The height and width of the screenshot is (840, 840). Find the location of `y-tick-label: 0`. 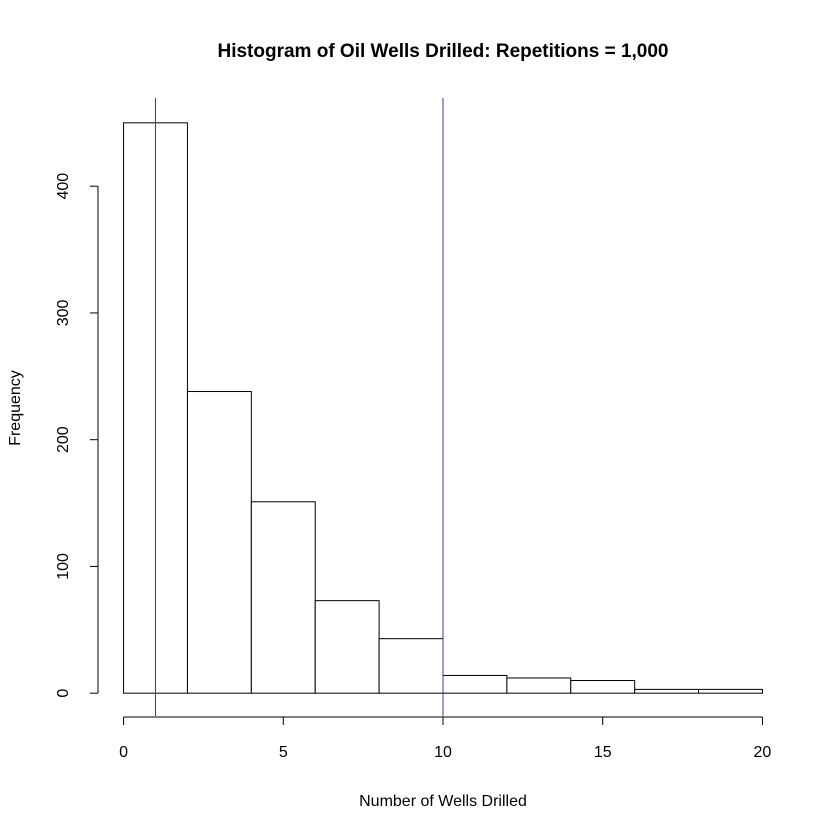

y-tick-label: 0 is located at coordinates (63, 693).